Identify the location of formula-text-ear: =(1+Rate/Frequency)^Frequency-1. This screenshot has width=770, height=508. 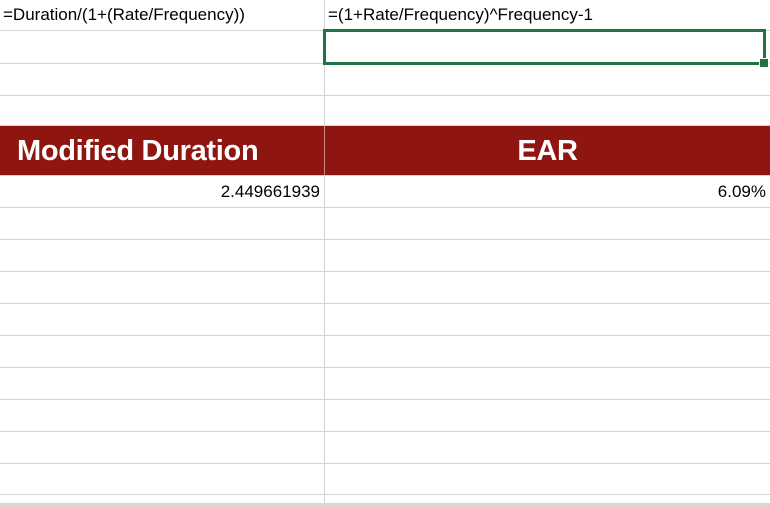
(460, 14).